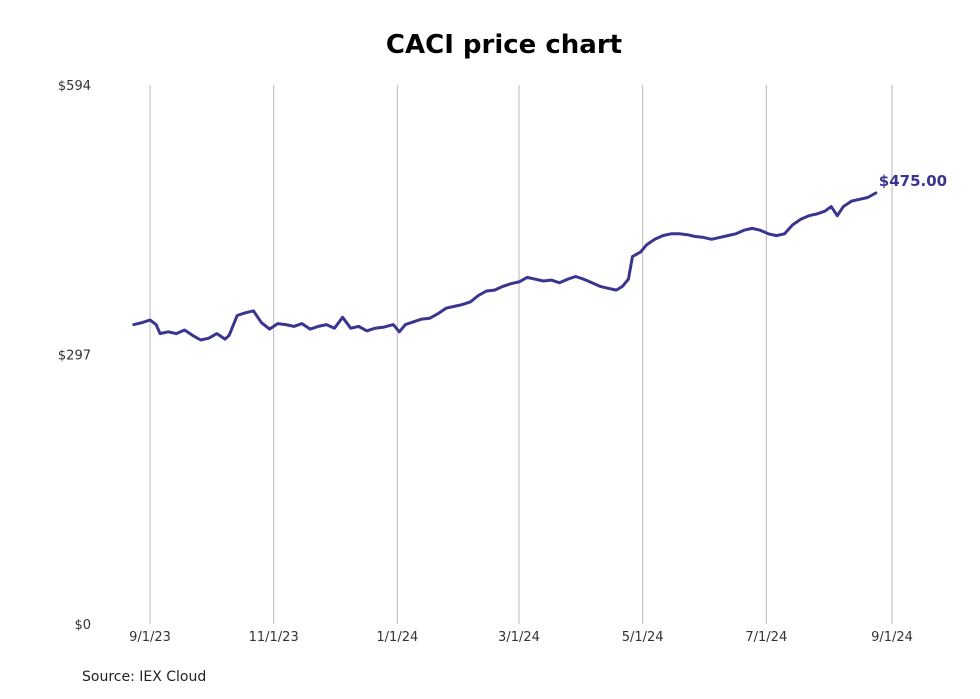 The image size is (980, 699). What do you see at coordinates (274, 637) in the screenshot?
I see `x-tick-label: 11/1/23` at bounding box center [274, 637].